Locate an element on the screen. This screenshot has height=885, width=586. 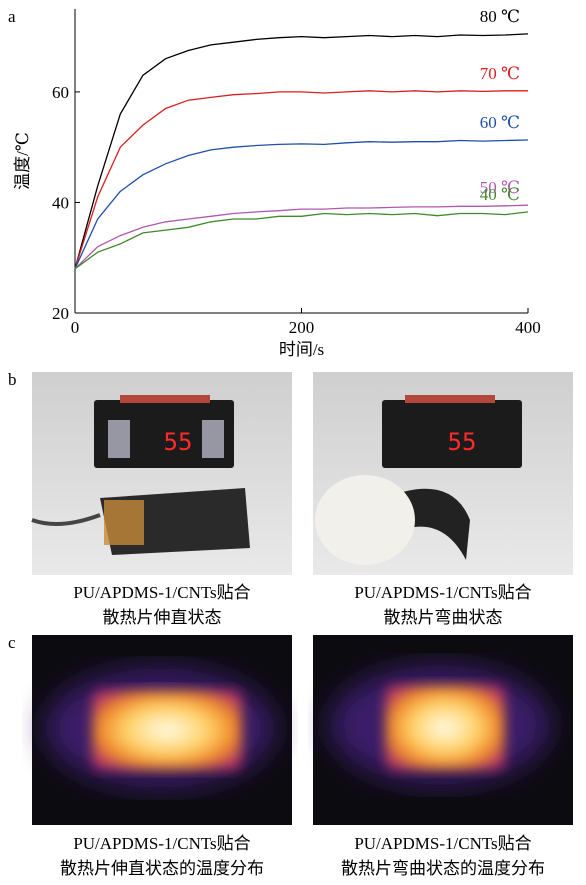
legend-entry: 40 ℃ is located at coordinates (500, 194).